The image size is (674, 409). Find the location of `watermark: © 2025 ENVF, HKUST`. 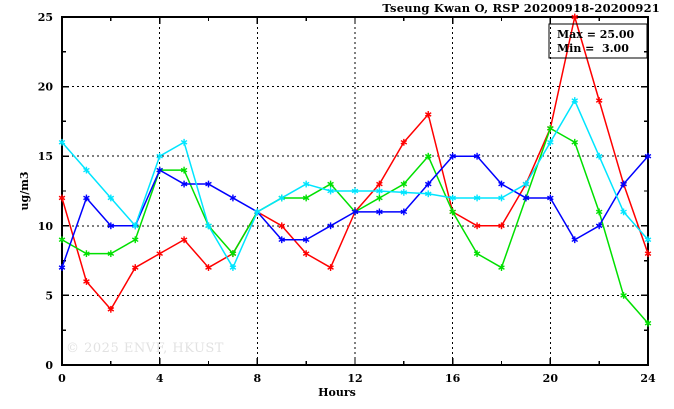

watermark: © 2025 ENVF, HKUST is located at coordinates (145, 348).